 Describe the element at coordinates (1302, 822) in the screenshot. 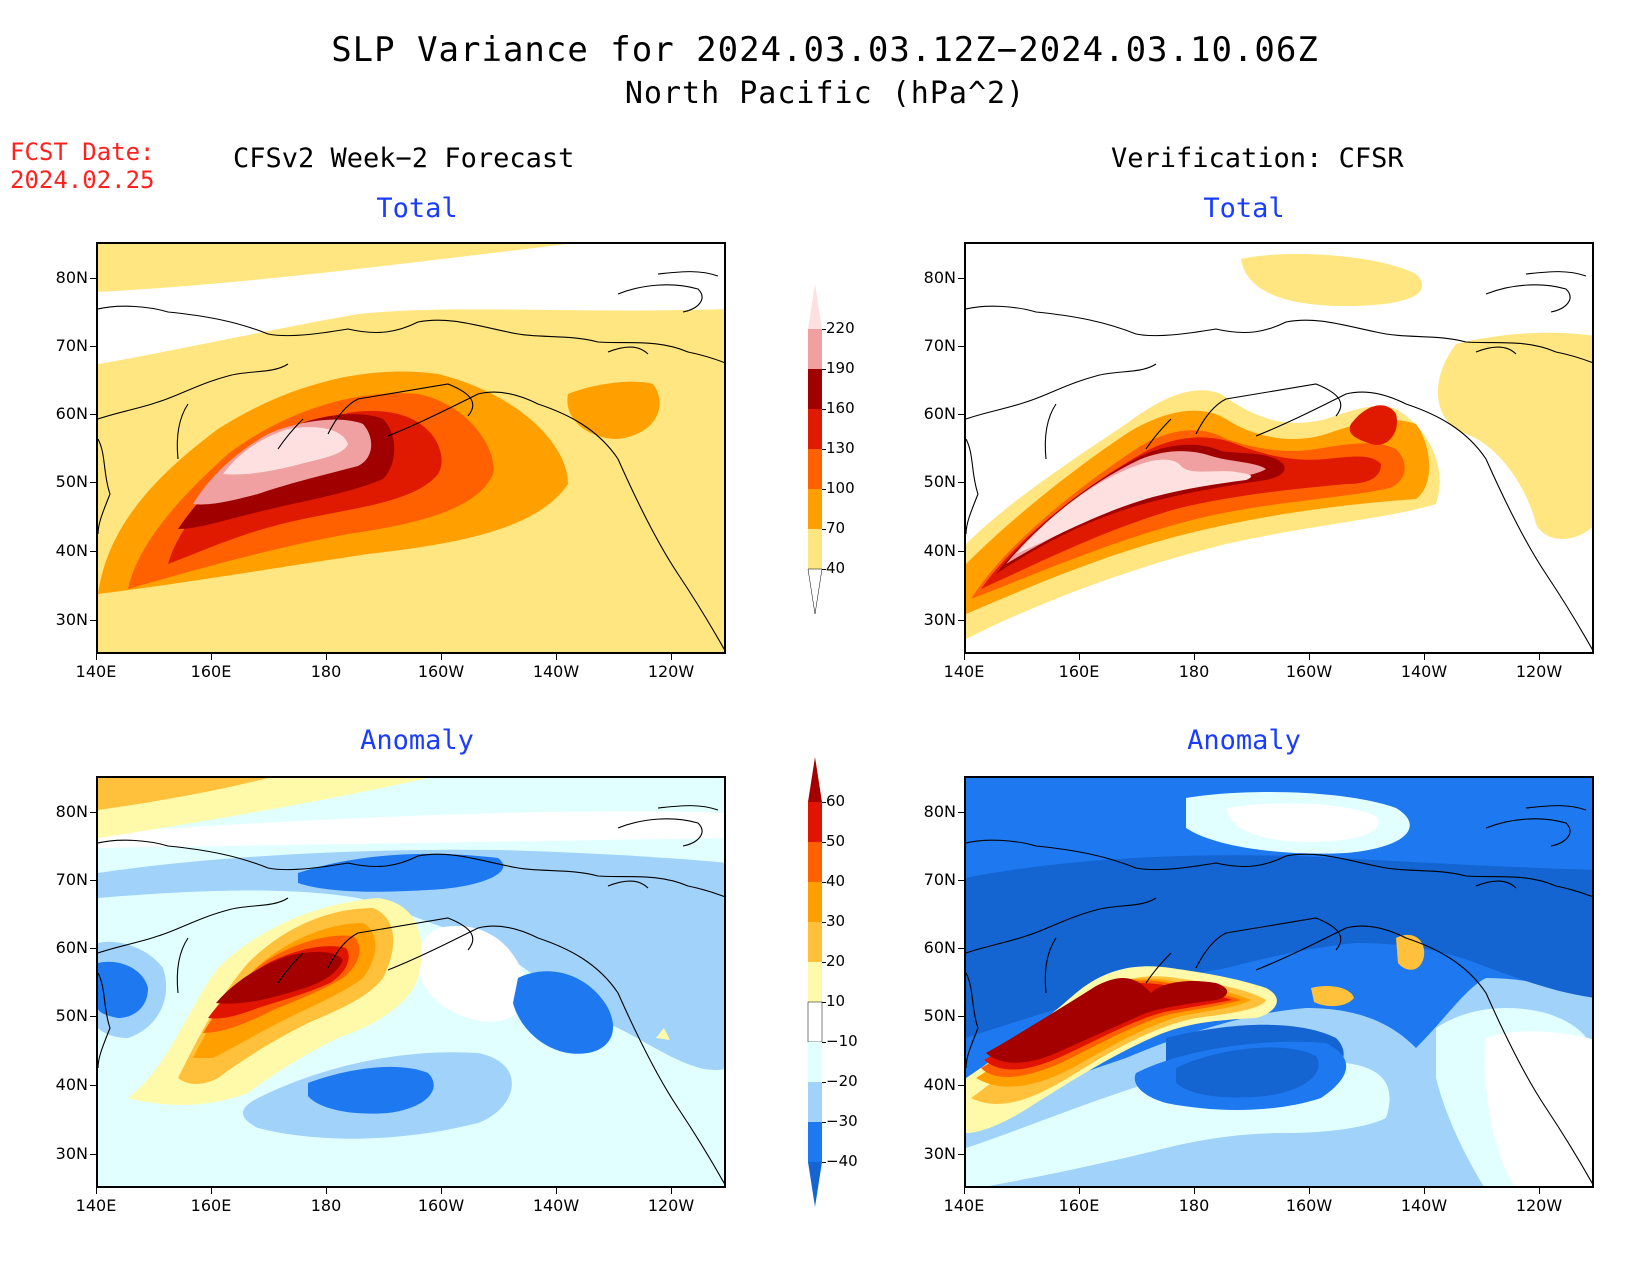

I see `contour-white-top-in` at that location.